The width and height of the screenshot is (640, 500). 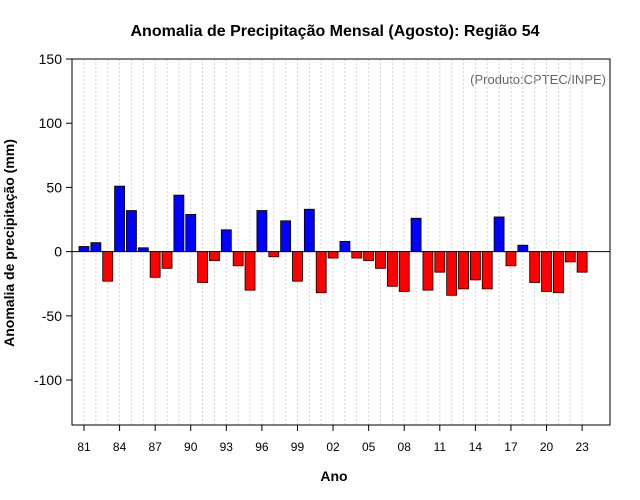 What do you see at coordinates (84, 447) in the screenshot?
I see `x-tick-label: 81` at bounding box center [84, 447].